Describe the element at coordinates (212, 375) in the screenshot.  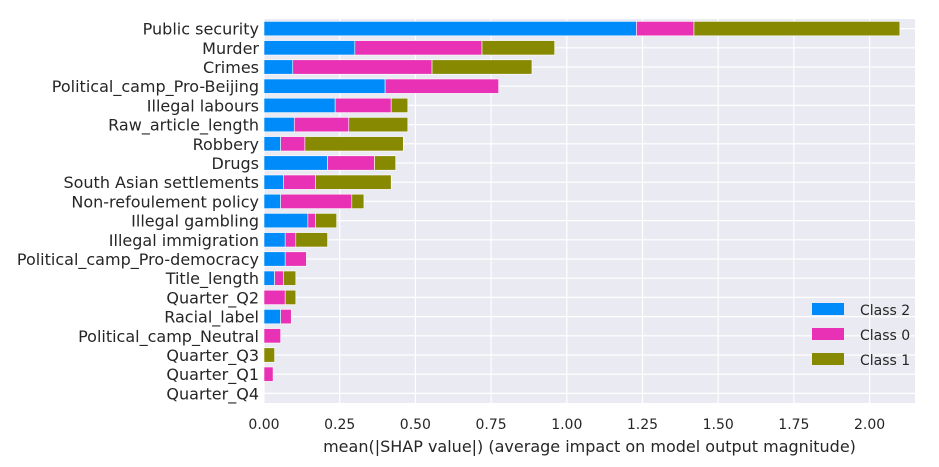
I see `category-label: Quarter_Q1` at that location.